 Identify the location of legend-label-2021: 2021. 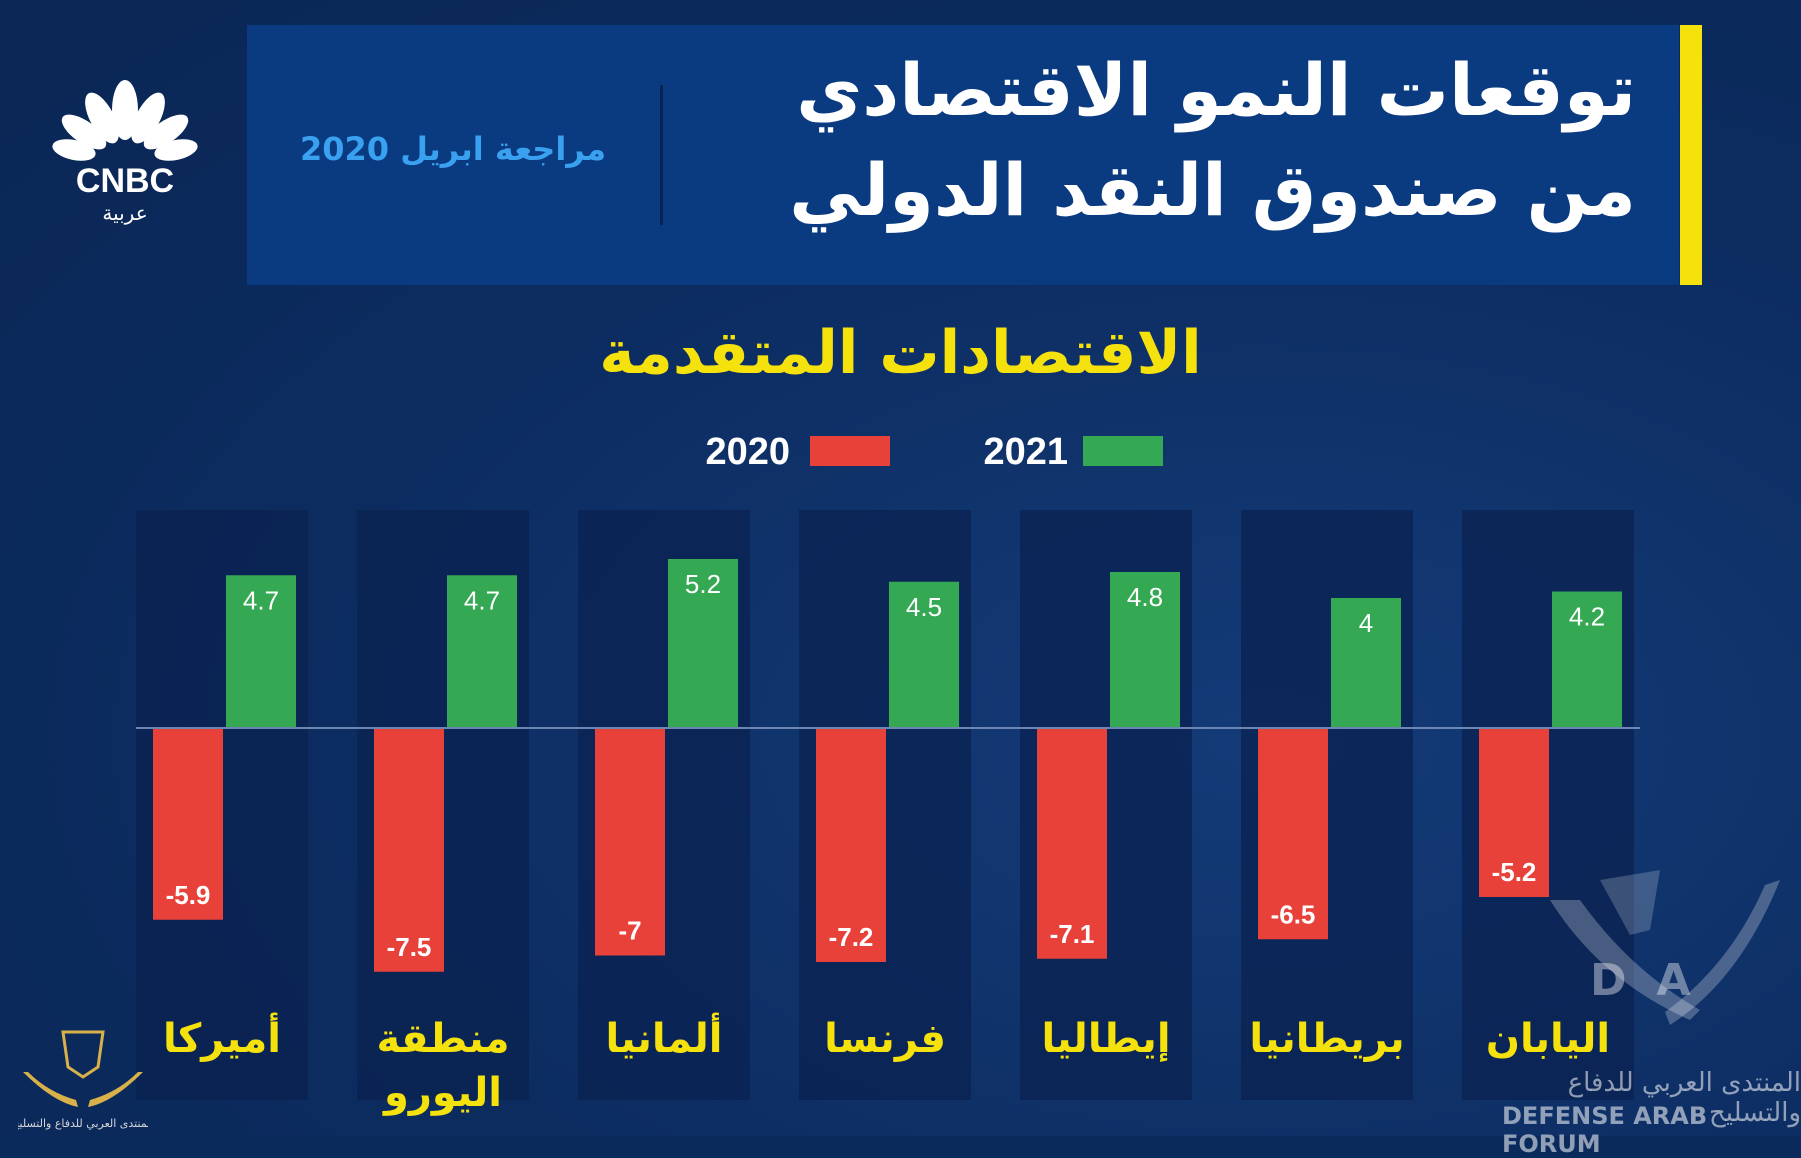
(1025, 452).